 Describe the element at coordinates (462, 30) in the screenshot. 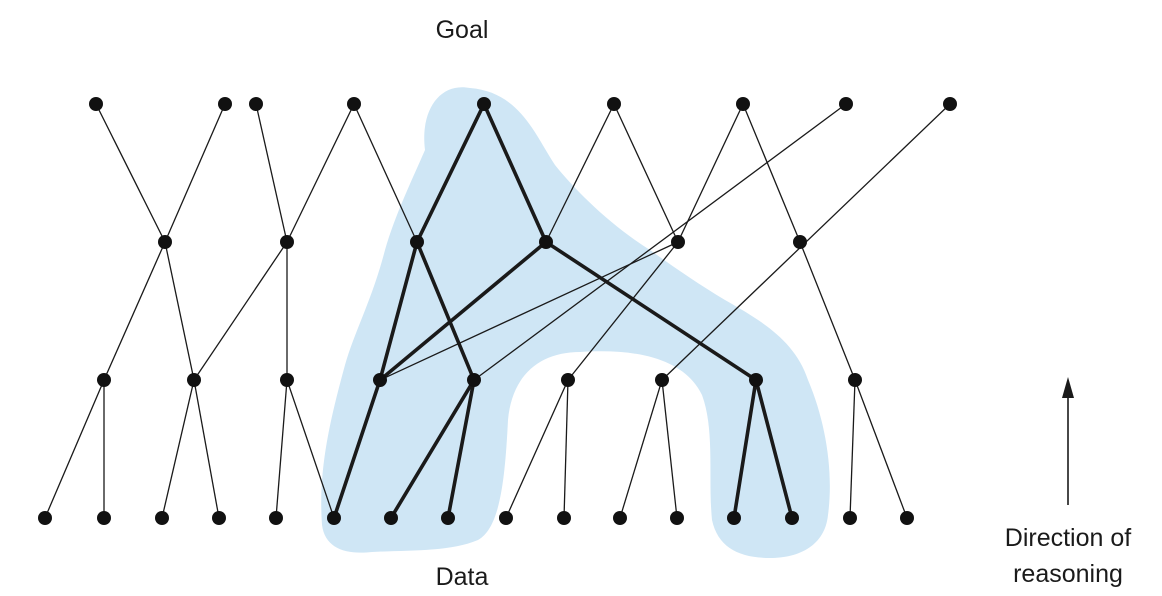

I see `goal-label: Goal` at that location.